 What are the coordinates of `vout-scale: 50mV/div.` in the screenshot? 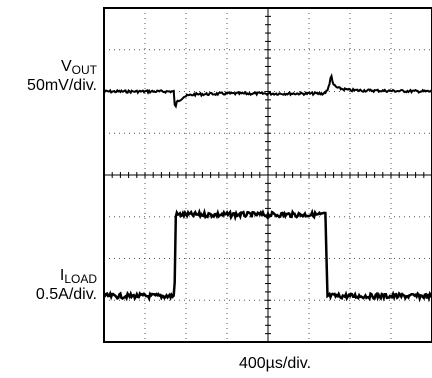 It's located at (62, 85).